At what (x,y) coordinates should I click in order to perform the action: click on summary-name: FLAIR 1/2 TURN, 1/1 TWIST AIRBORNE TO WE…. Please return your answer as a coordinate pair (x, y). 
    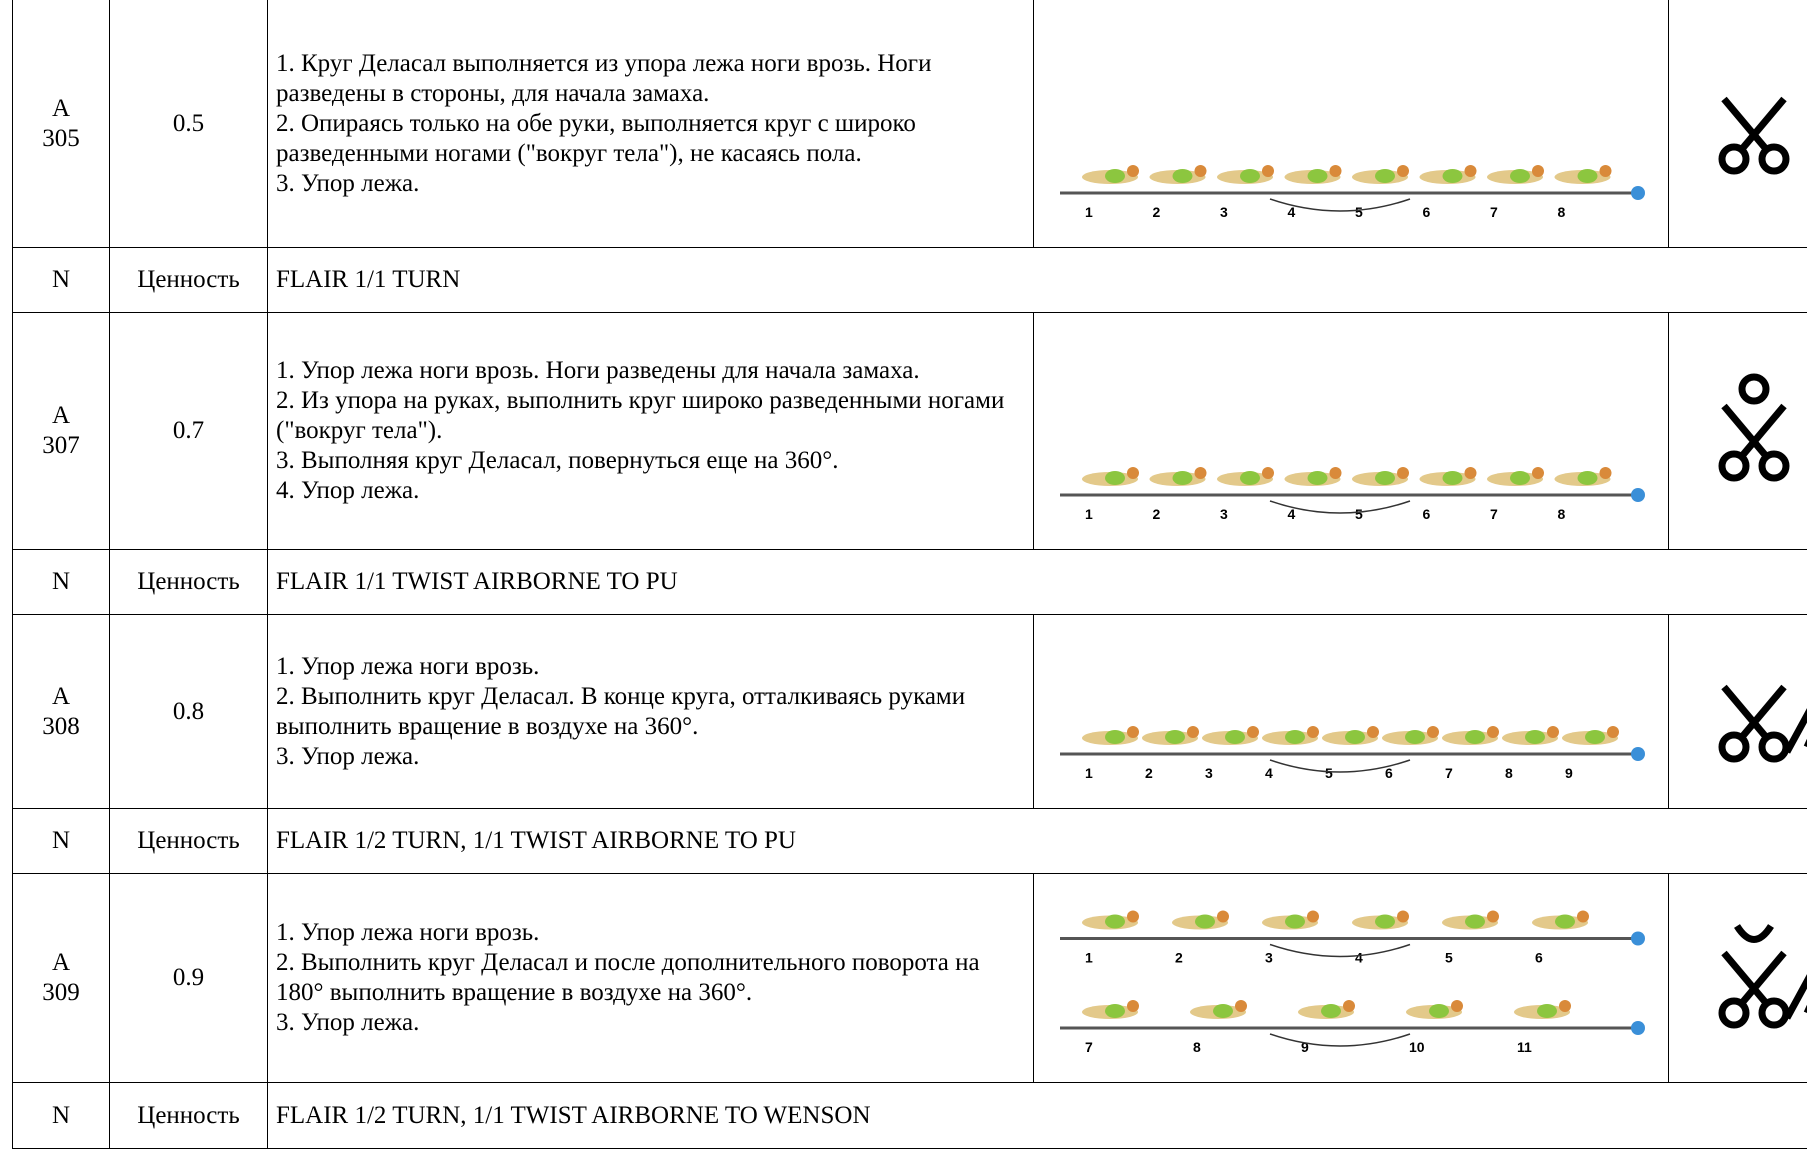
    Looking at the image, I should click on (1037, 1116).